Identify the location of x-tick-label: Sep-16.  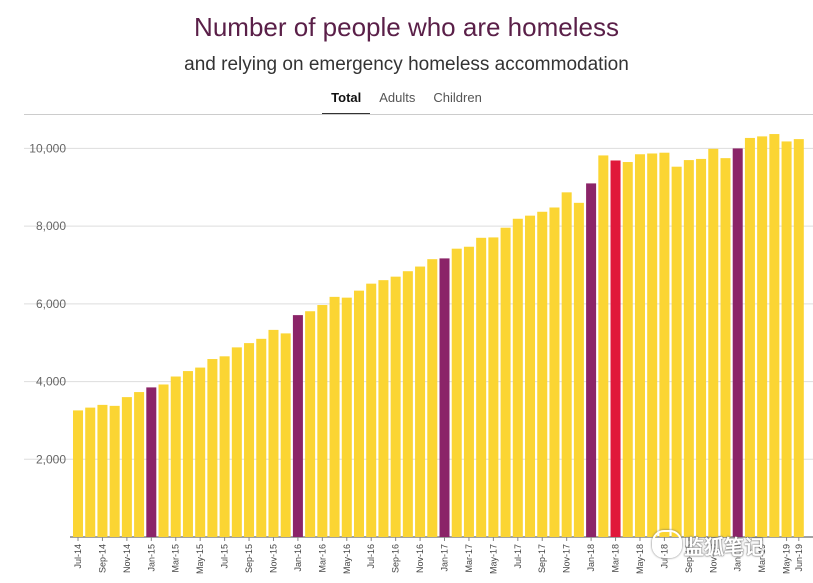
(396, 558).